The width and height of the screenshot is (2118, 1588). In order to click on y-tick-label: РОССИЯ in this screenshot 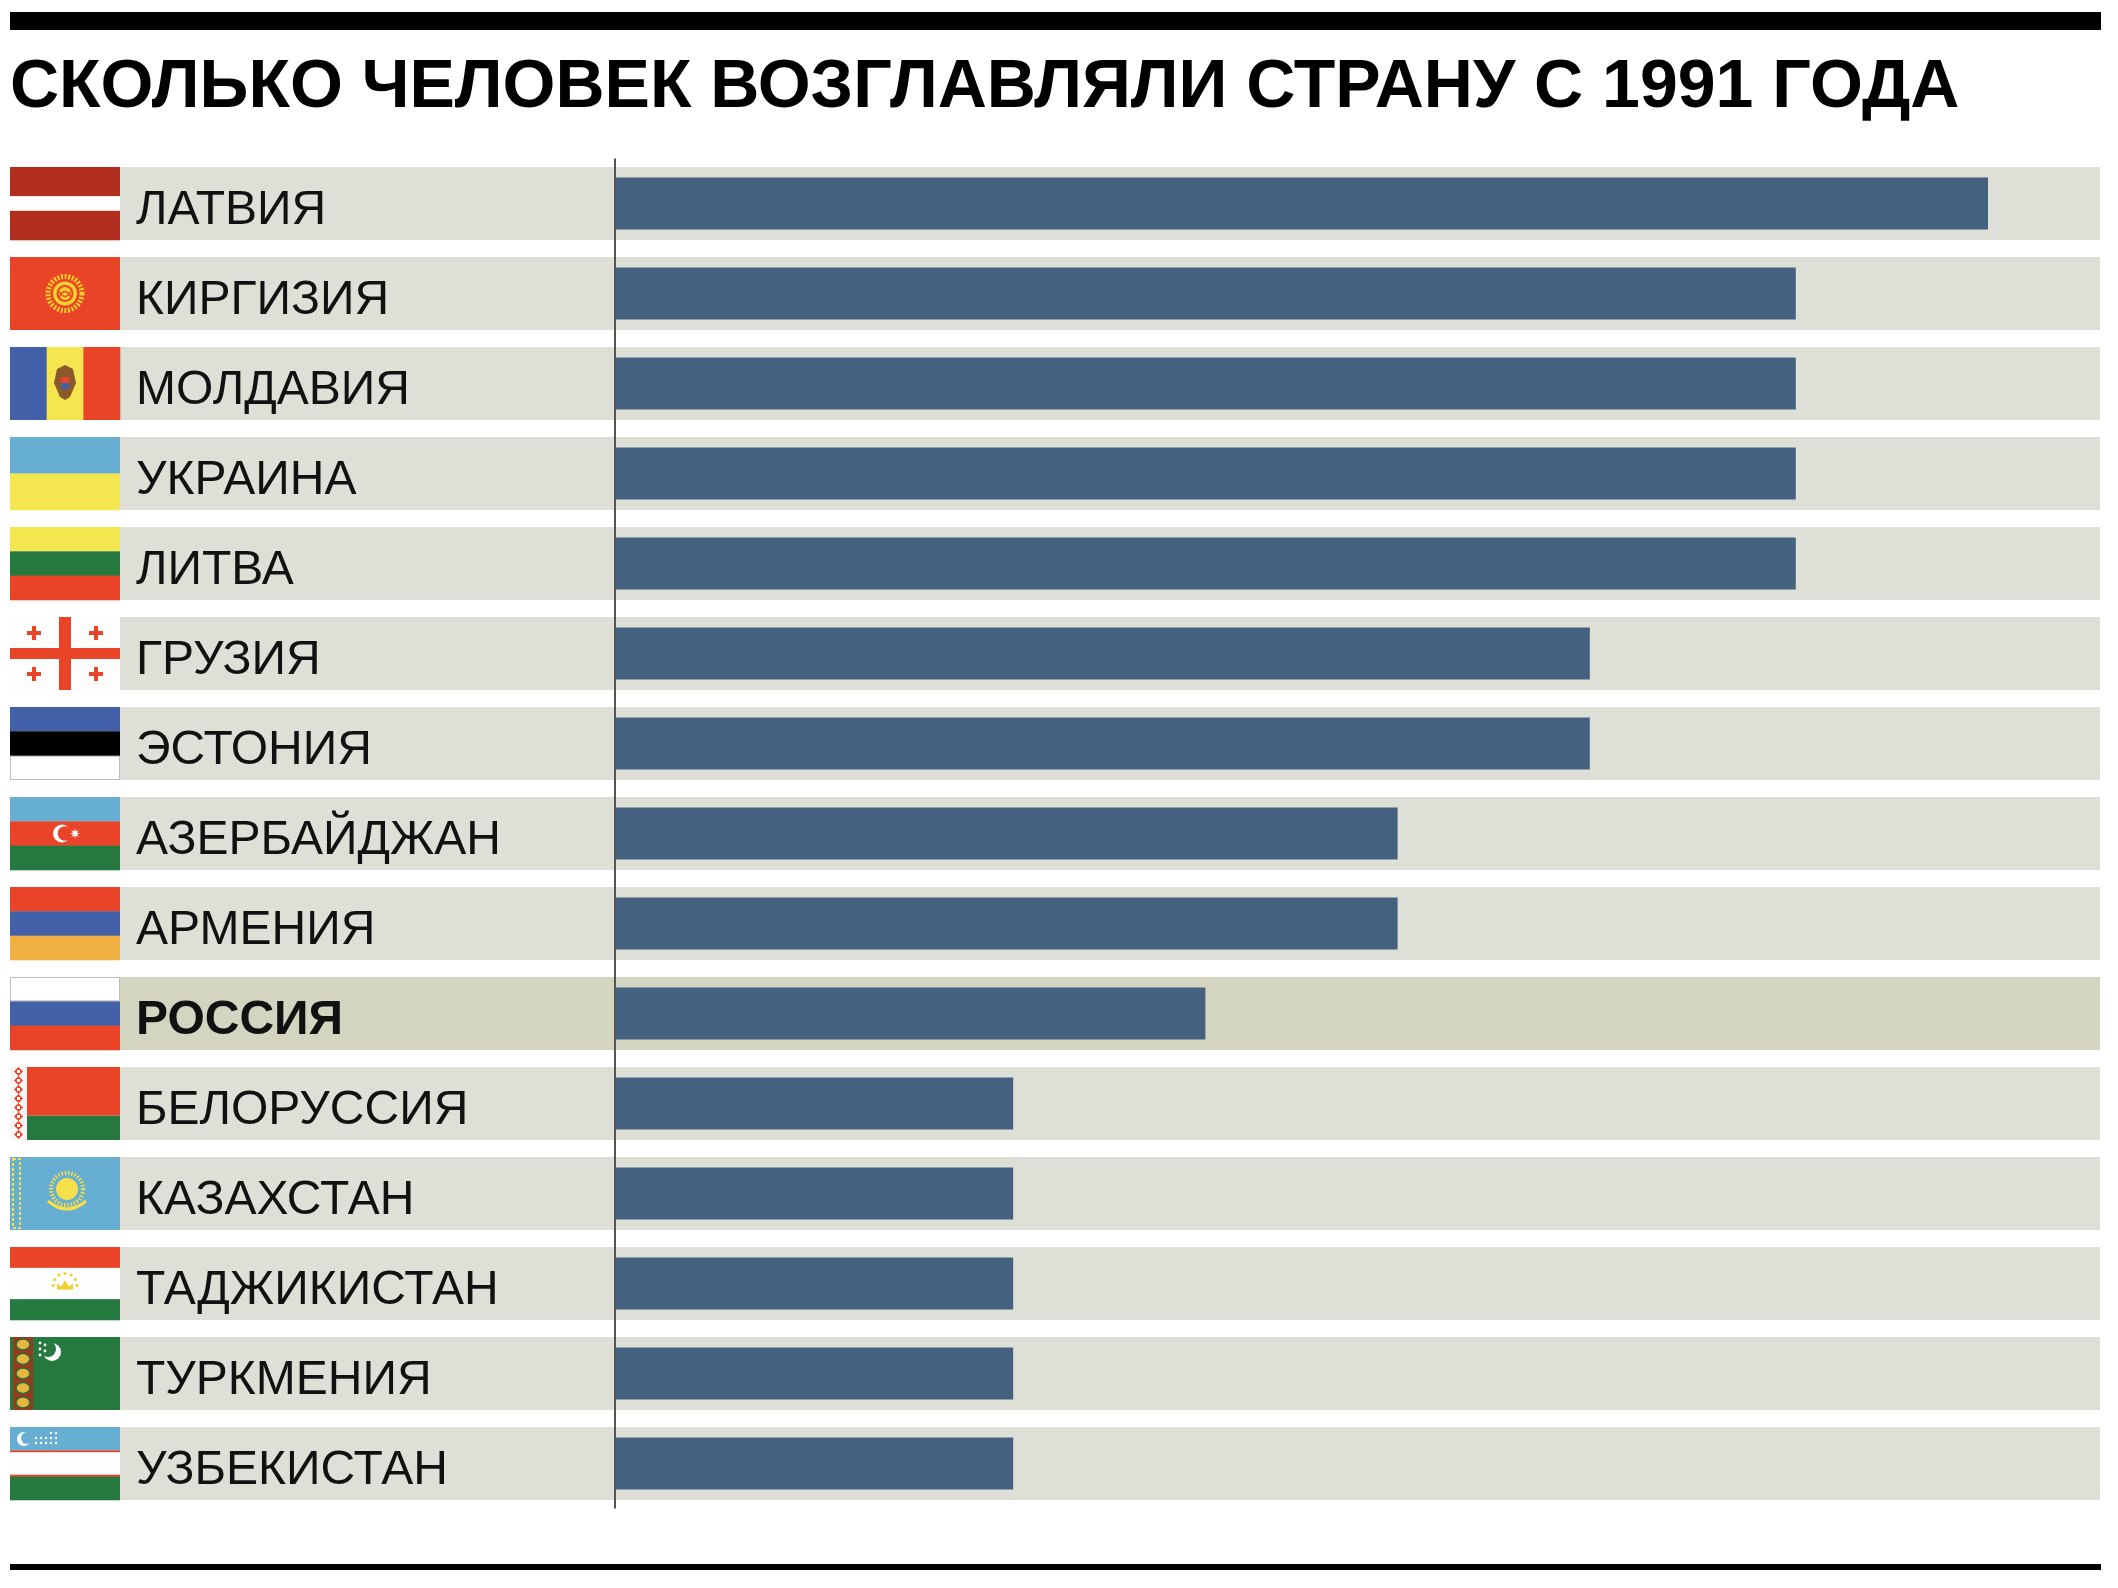, I will do `click(240, 1017)`.